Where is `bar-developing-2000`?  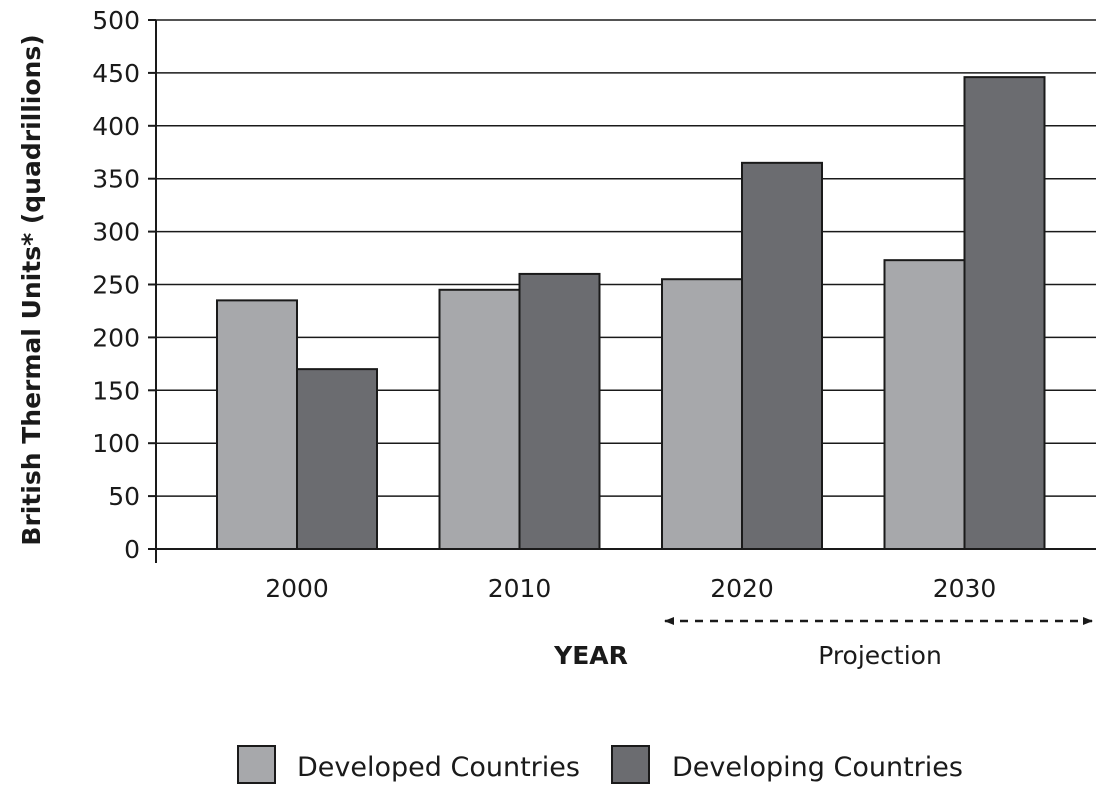 bar-developing-2000 is located at coordinates (337, 459).